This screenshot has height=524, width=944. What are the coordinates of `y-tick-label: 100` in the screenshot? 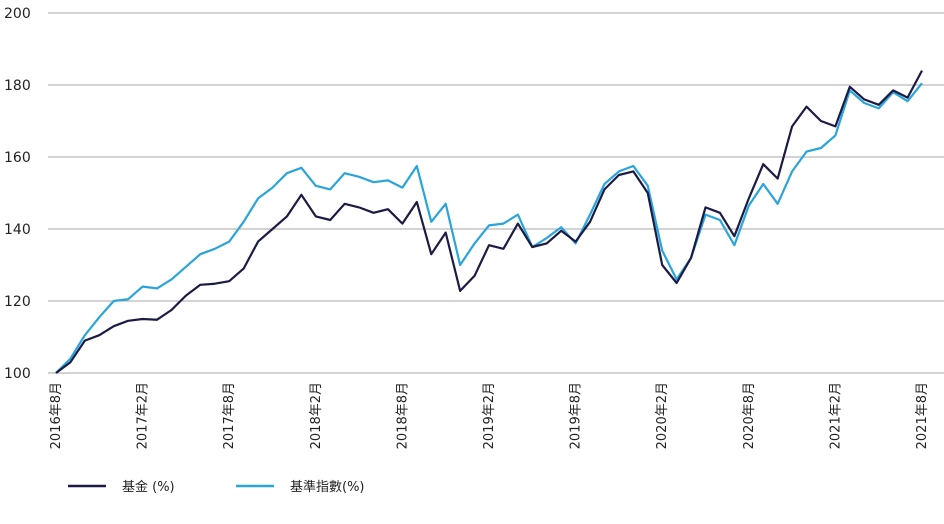 It's located at (17, 374).